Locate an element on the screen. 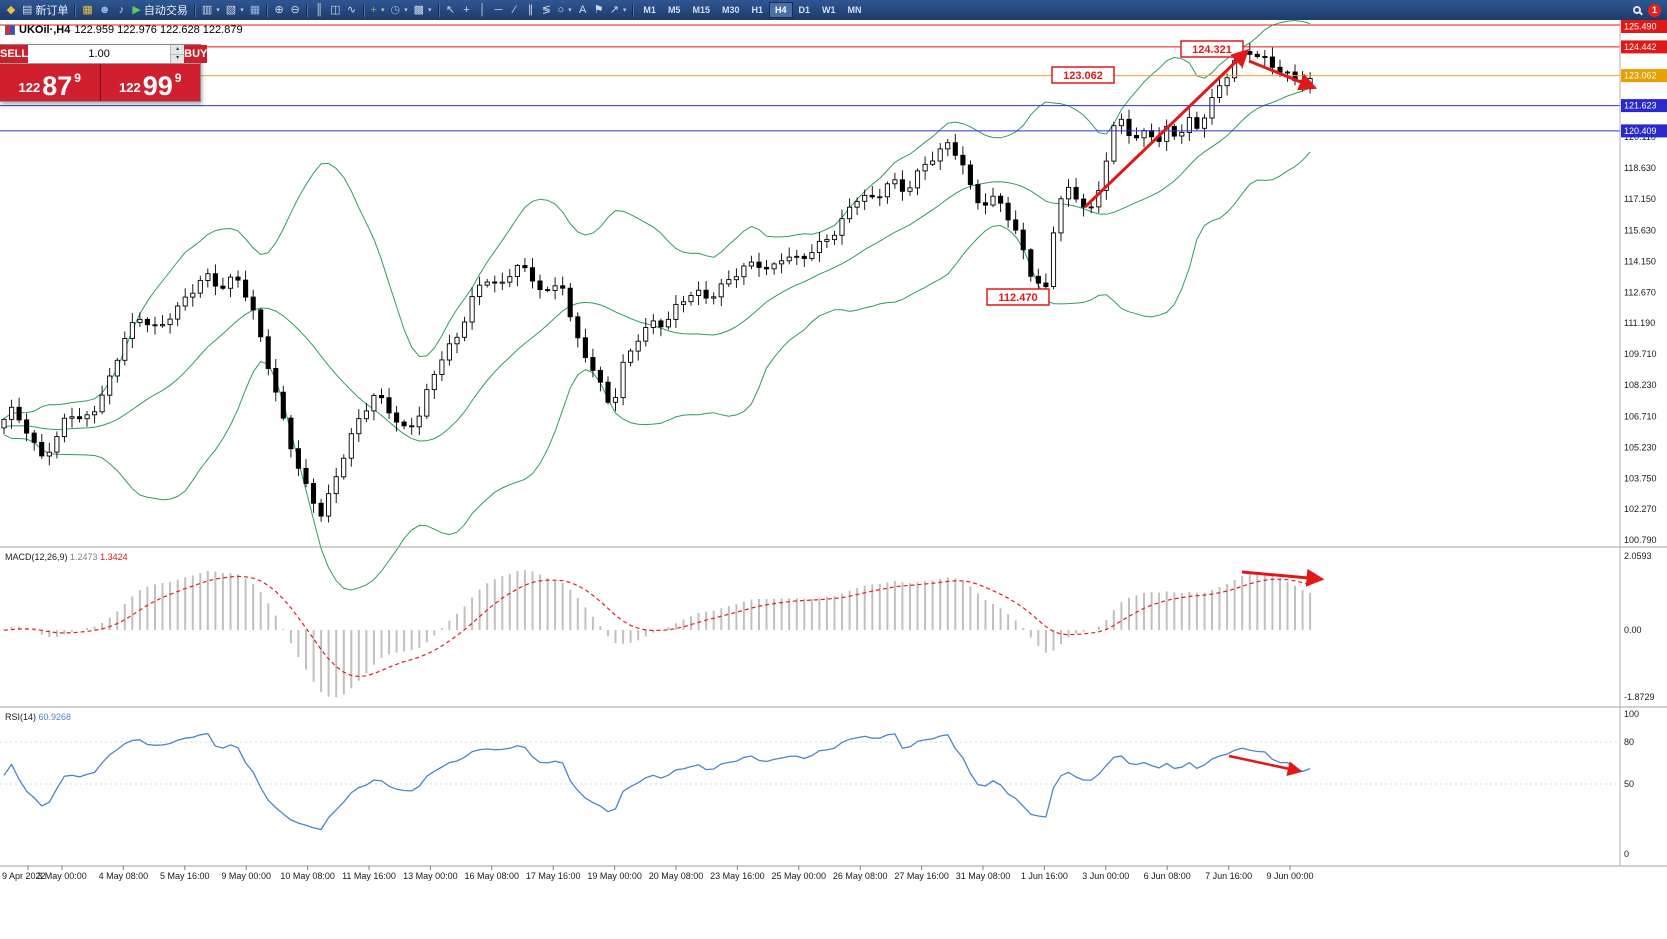 The image size is (1667, 939). notifications-button: 1 is located at coordinates (1654, 10).